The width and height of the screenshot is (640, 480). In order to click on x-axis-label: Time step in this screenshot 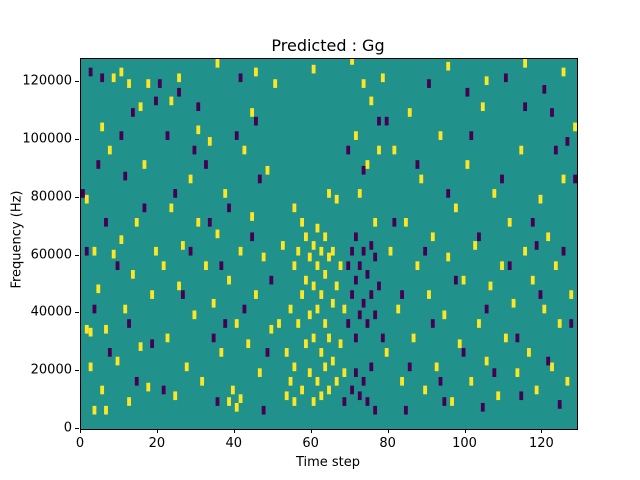, I will do `click(328, 462)`.